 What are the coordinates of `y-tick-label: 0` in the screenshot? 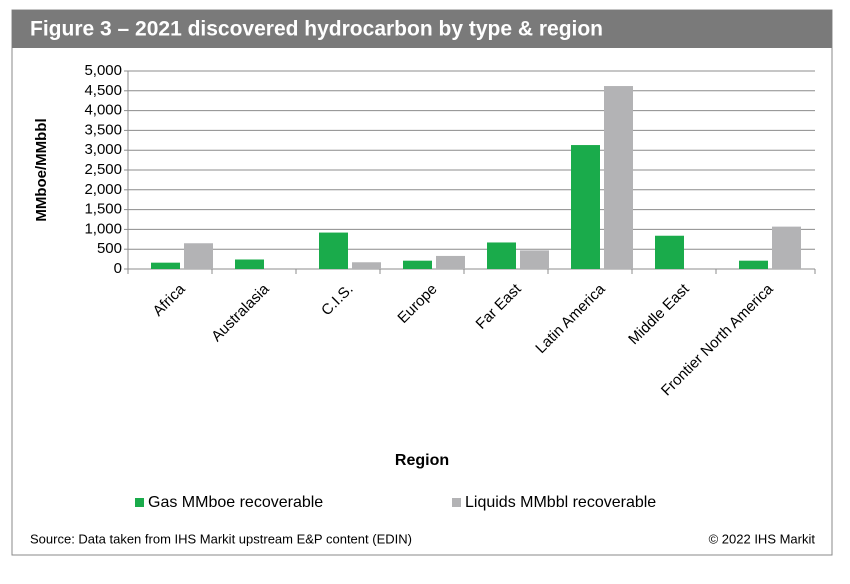 It's located at (118, 268).